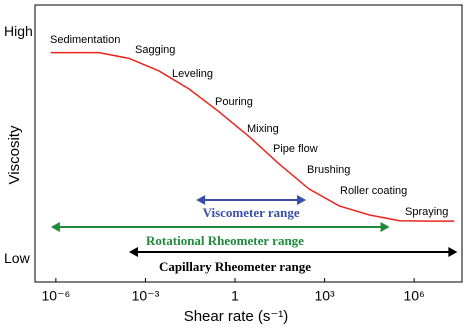 This screenshot has width=474, height=329. I want to click on x-tick-label: 10³, so click(324, 296).